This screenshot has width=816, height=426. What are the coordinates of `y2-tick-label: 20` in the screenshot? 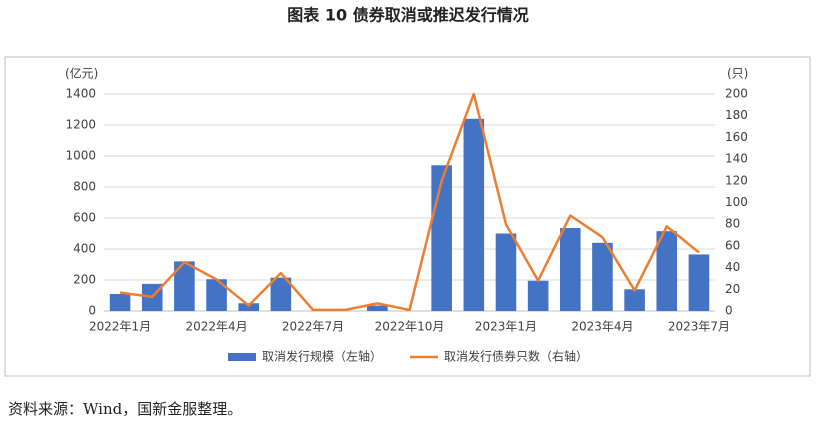 It's located at (732, 289).